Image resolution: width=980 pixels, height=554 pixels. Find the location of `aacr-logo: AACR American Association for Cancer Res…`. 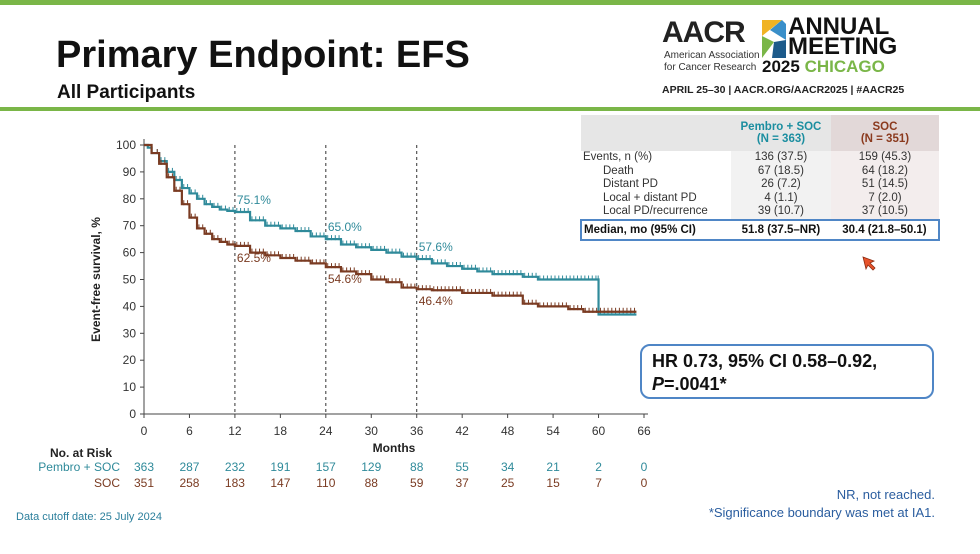

aacr-logo: AACR American Association for Cancer Res… is located at coordinates (812, 56).